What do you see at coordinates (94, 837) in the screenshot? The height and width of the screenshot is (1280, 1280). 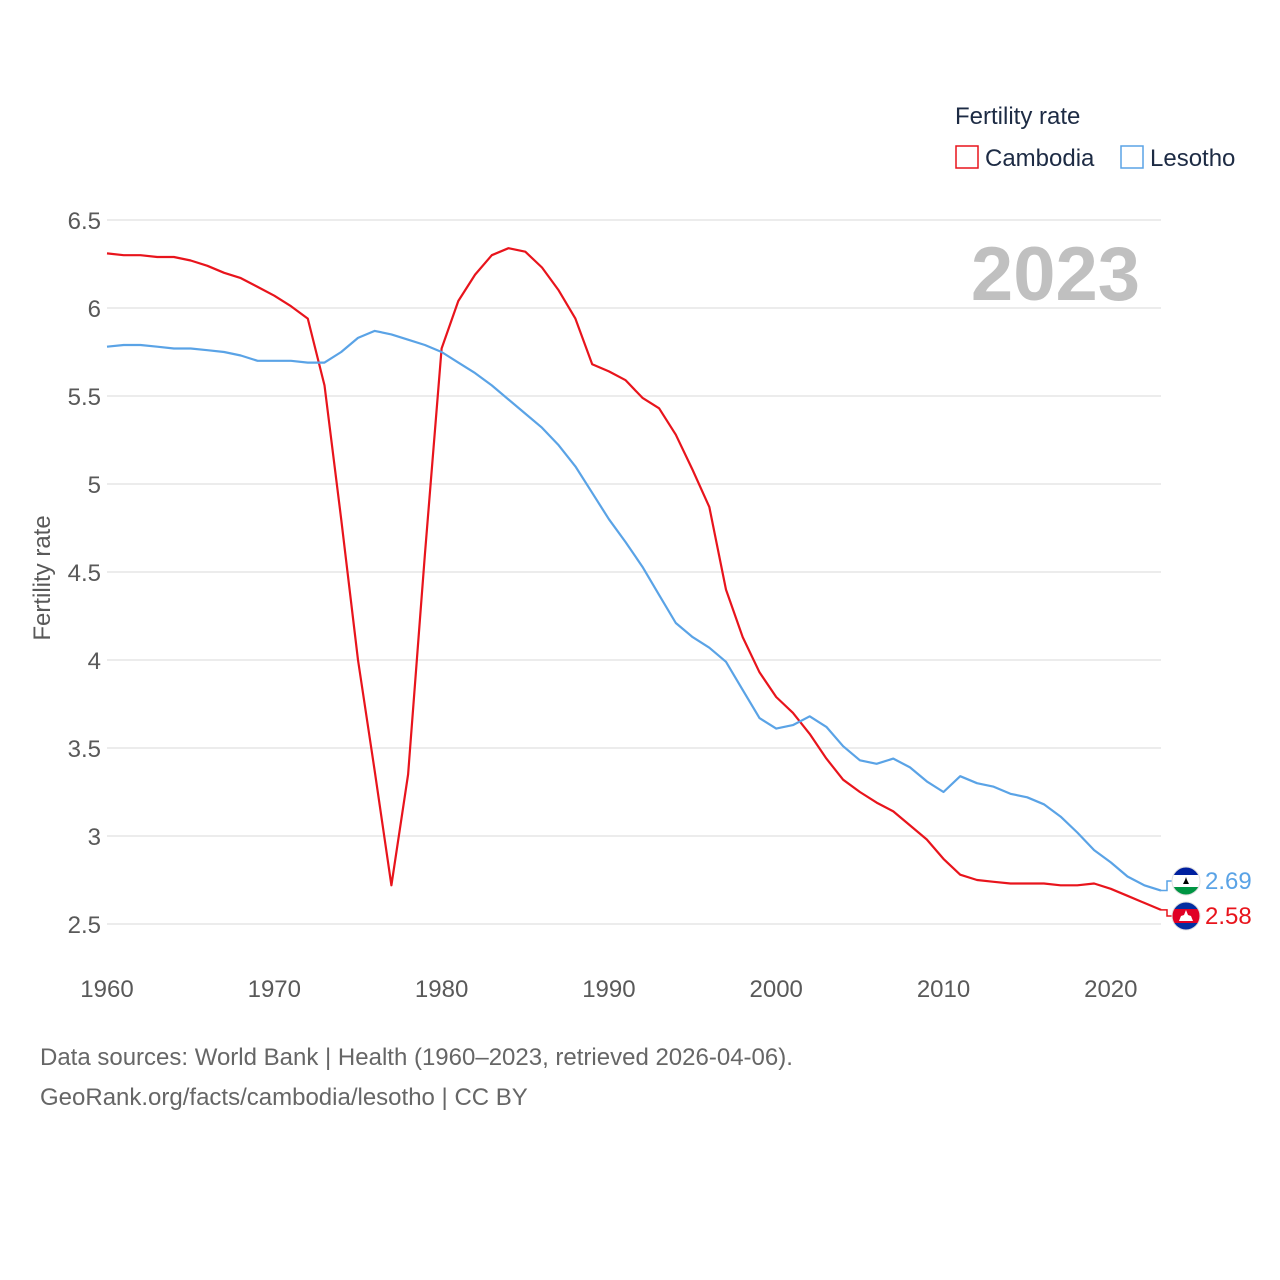 I see `y-tick-label: 3` at bounding box center [94, 837].